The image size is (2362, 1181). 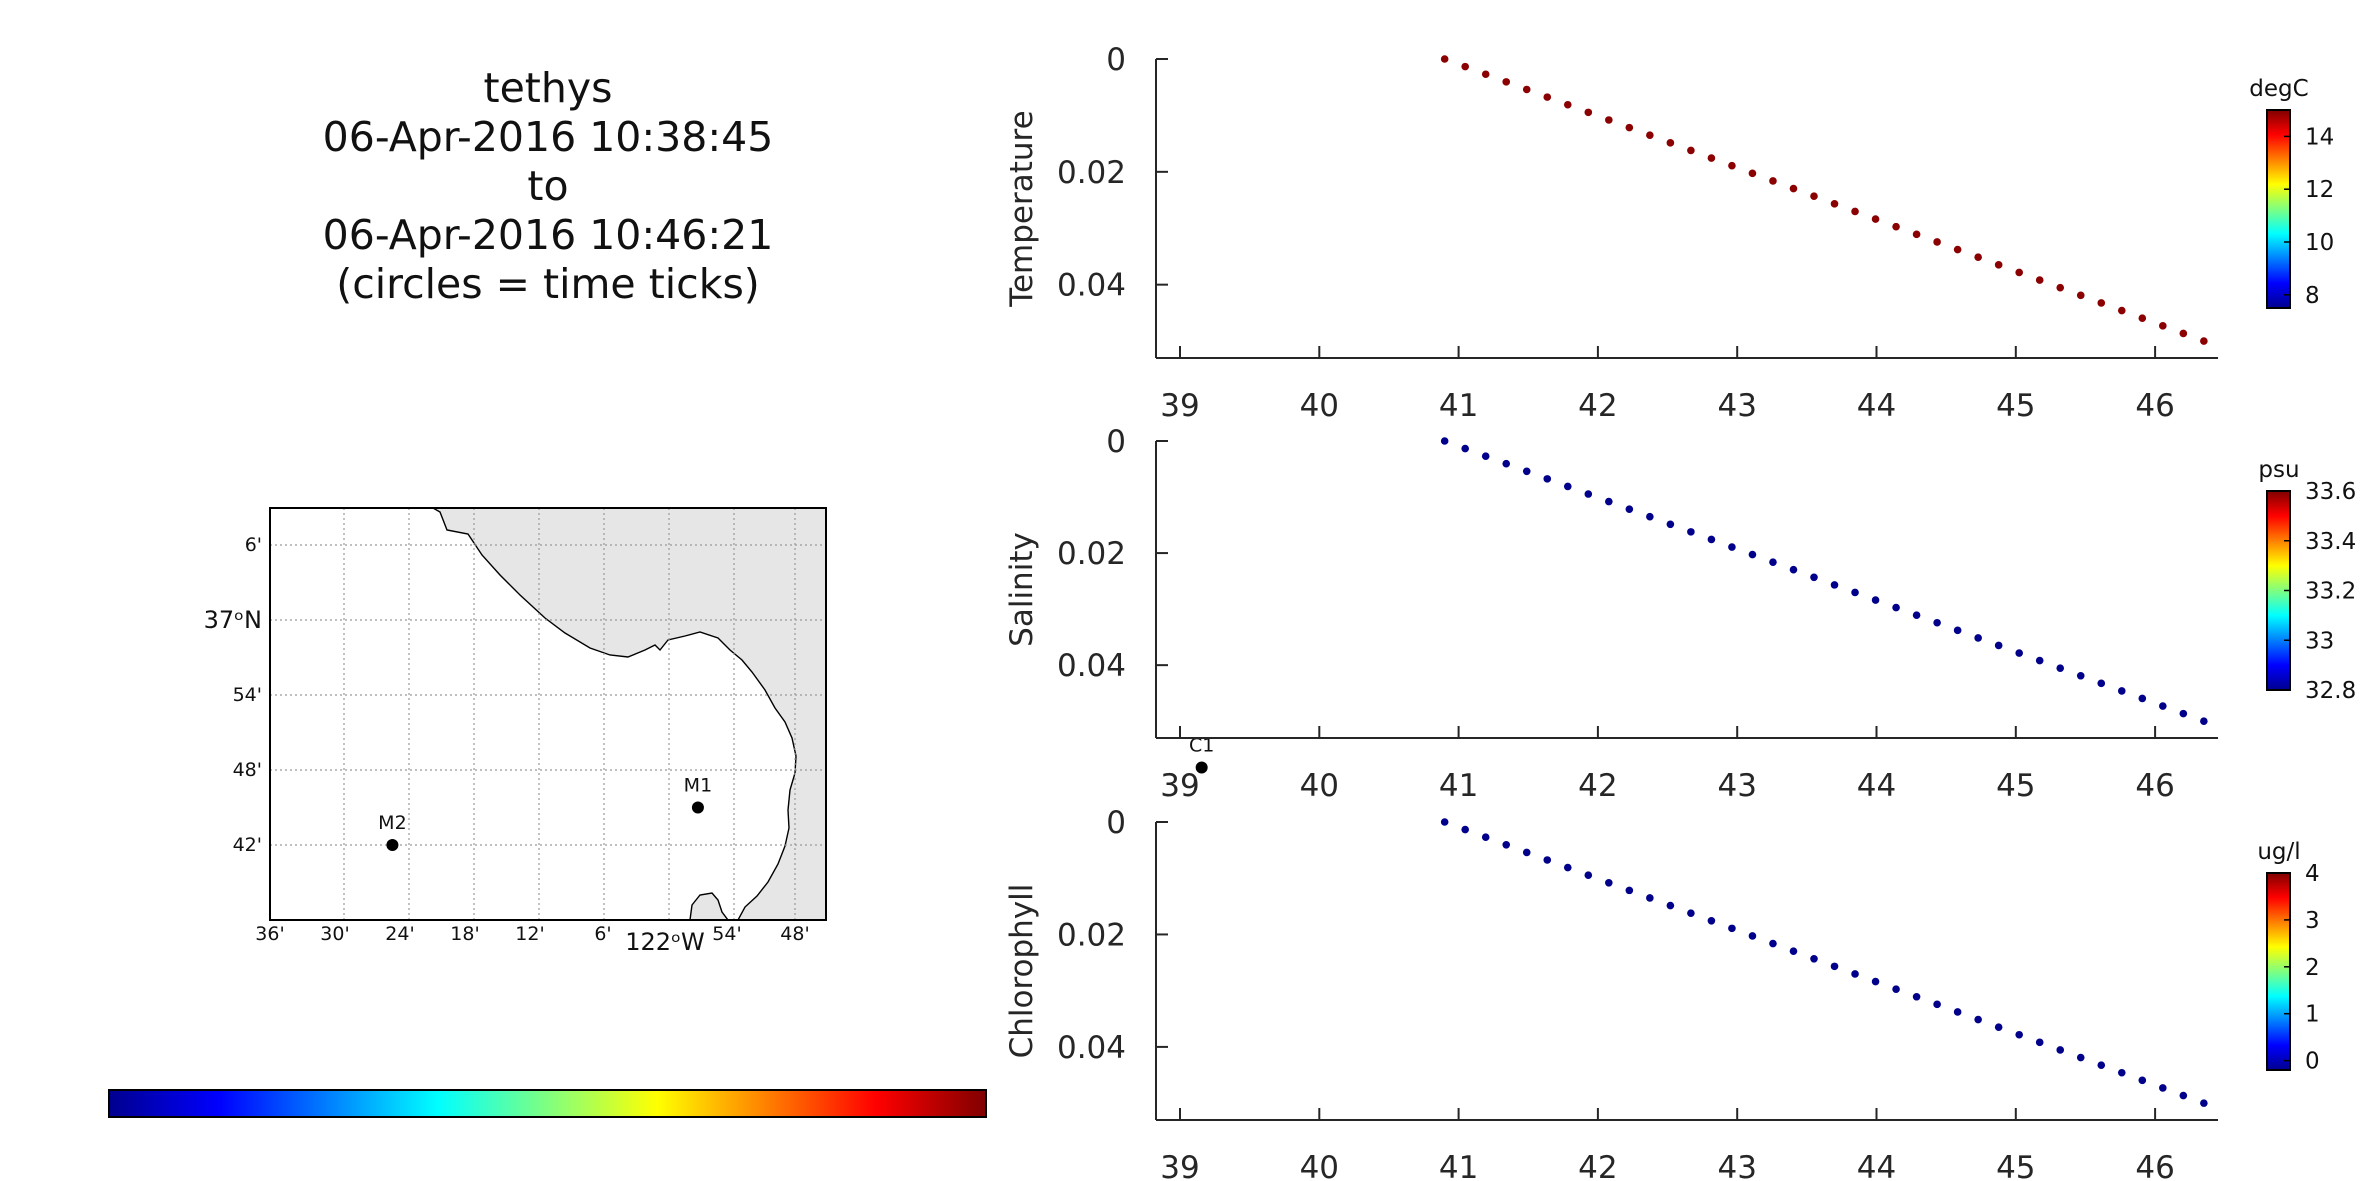 What do you see at coordinates (2330, 691) in the screenshot?
I see `colorbar-tick-label: 32.8` at bounding box center [2330, 691].